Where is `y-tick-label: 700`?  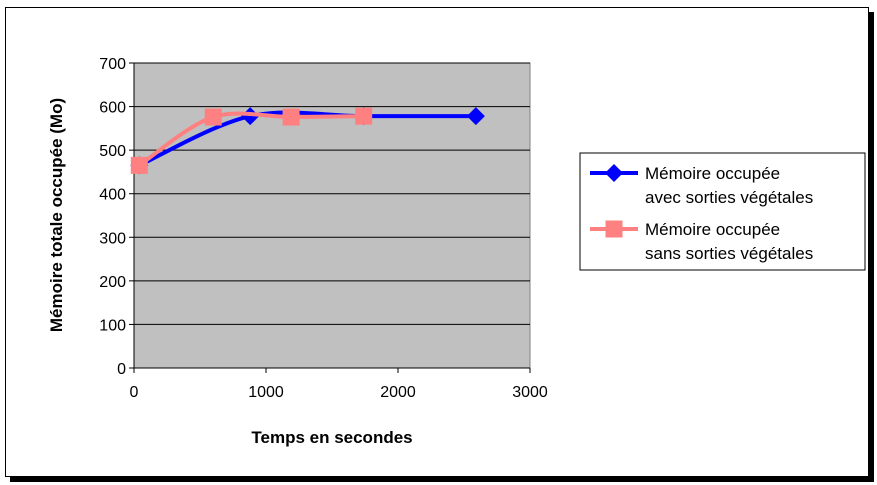 y-tick-label: 700 is located at coordinates (112, 64).